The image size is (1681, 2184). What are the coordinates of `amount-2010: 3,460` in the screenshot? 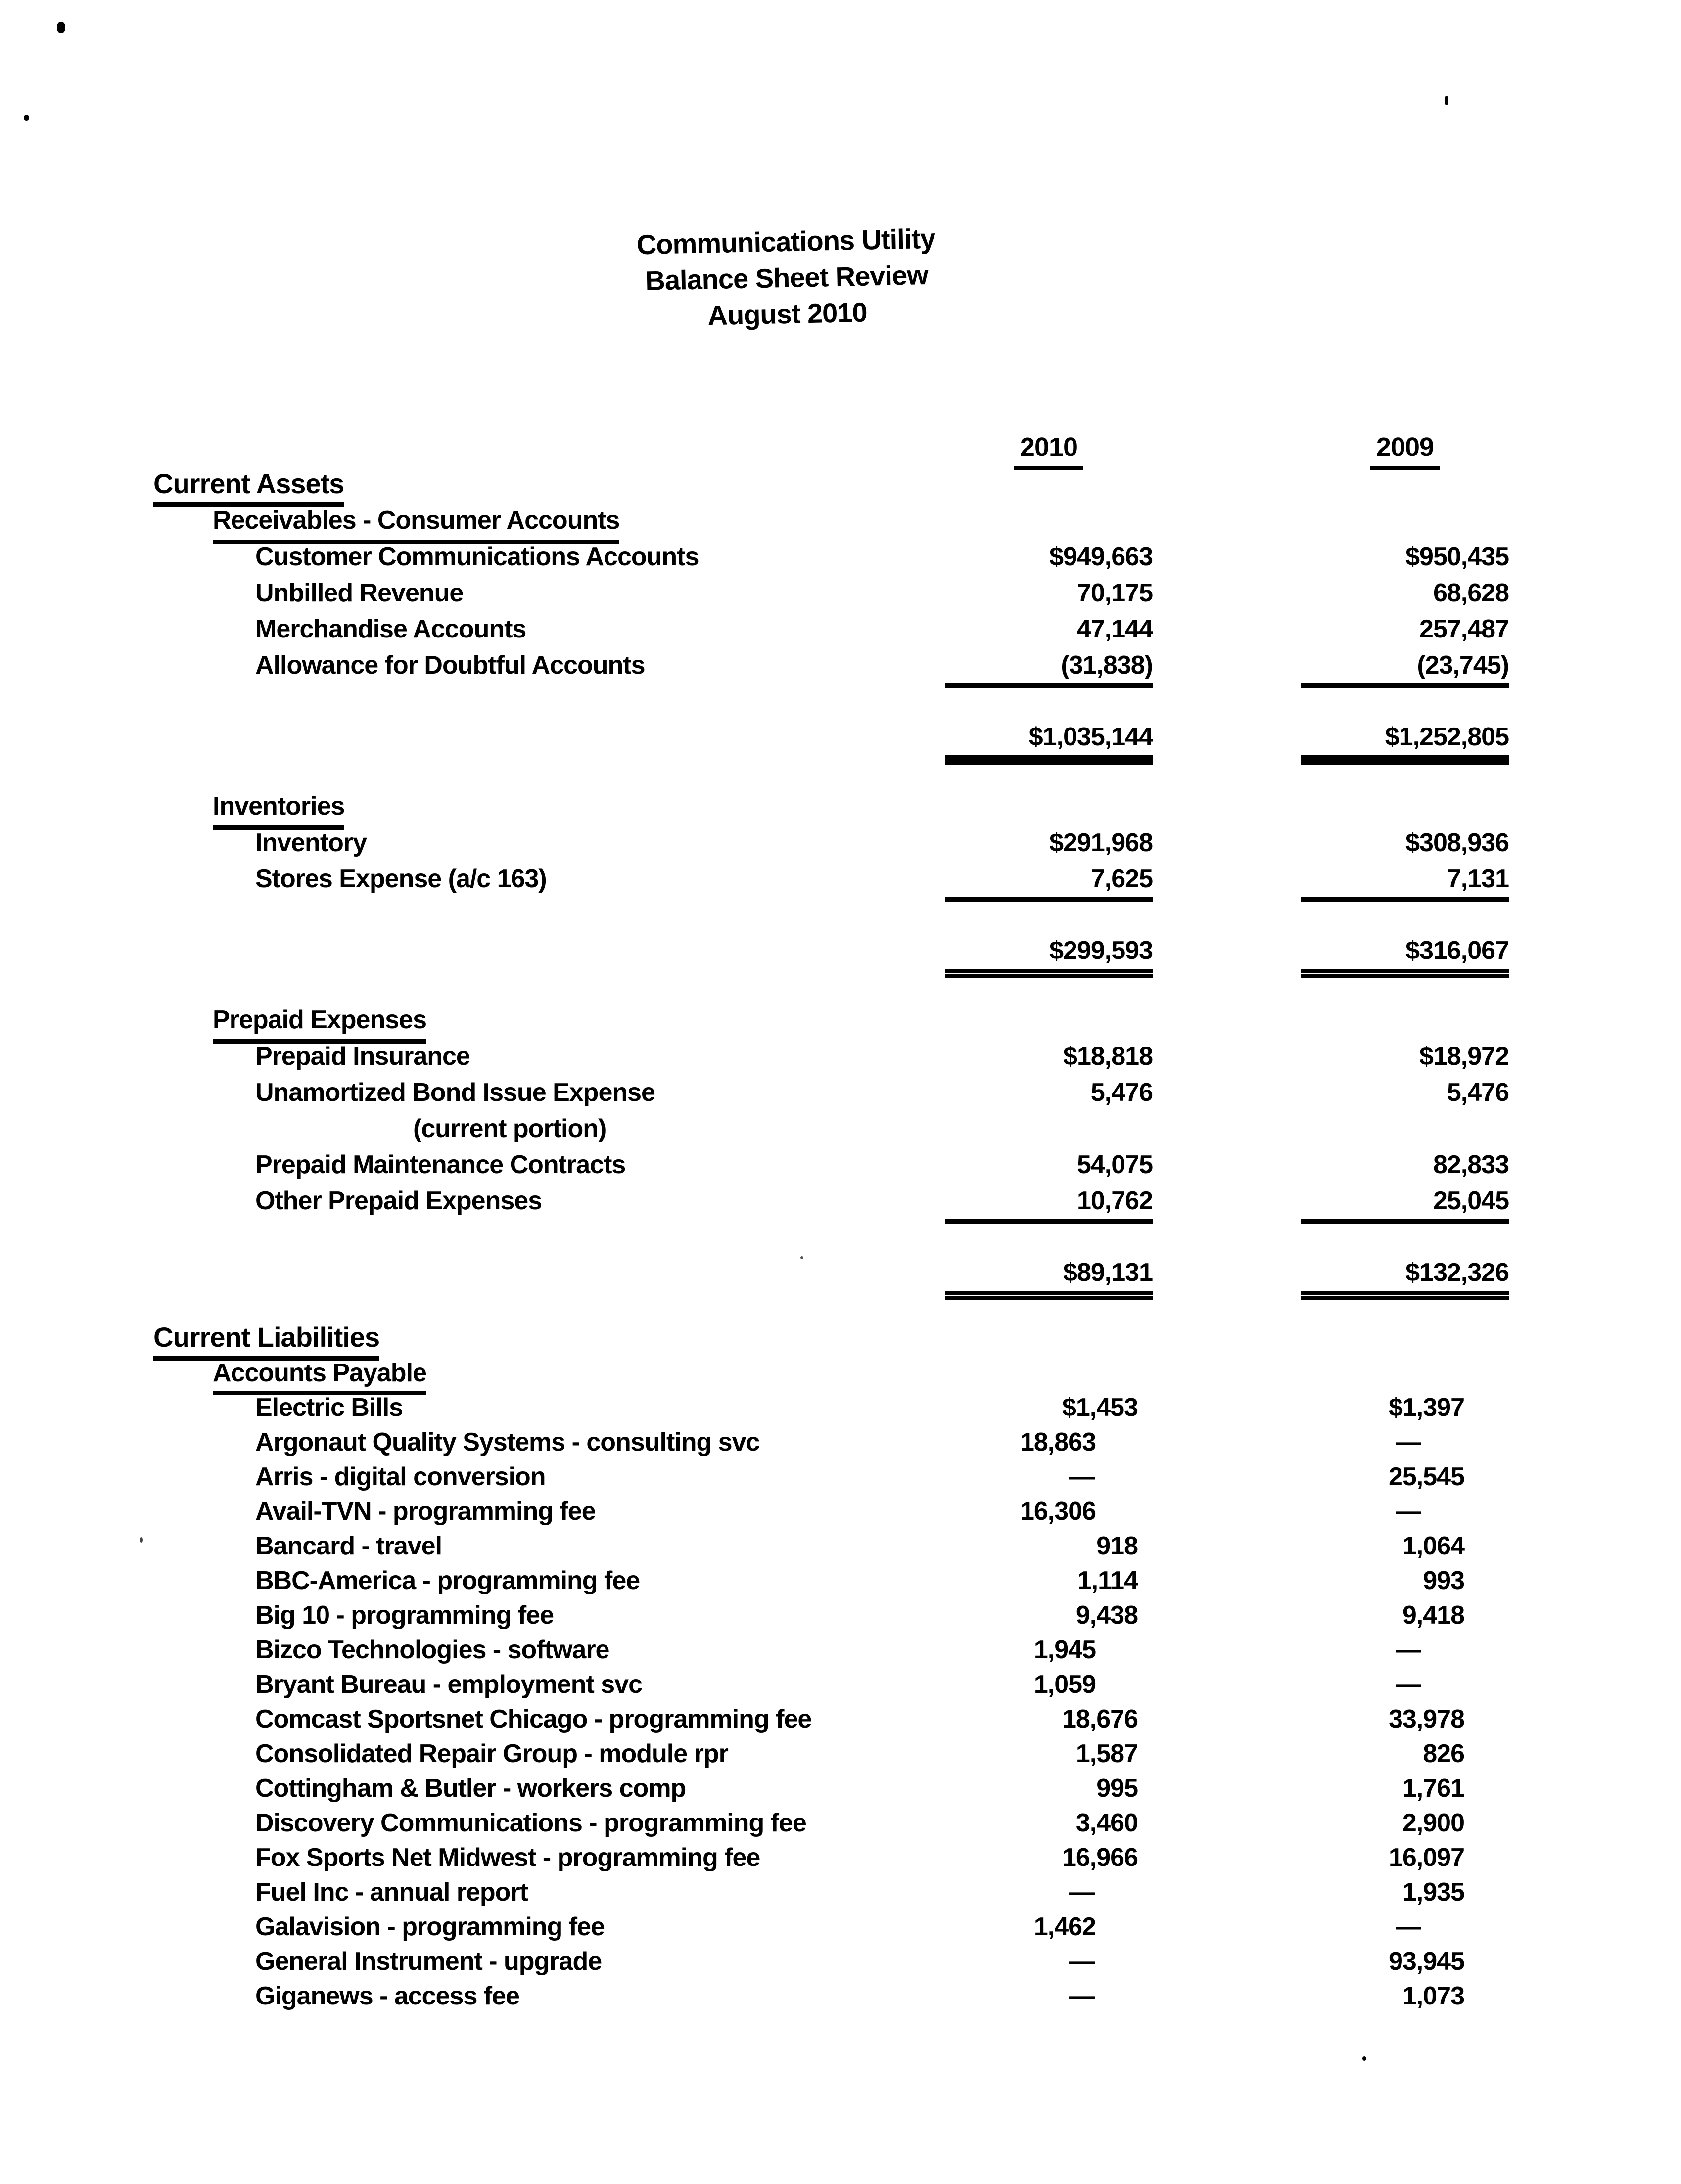 It's located at (1106, 1823).